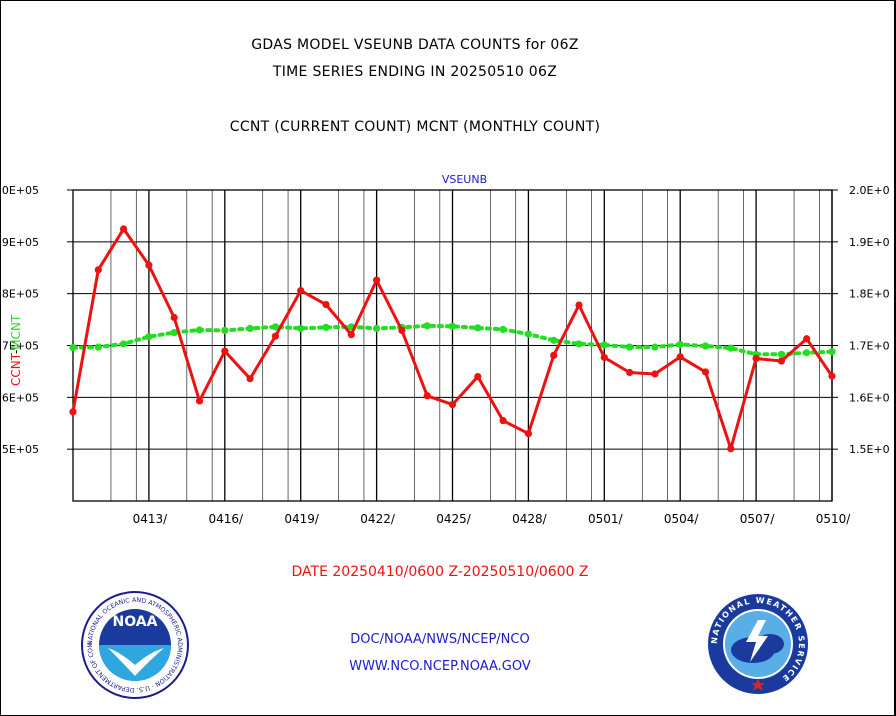 This screenshot has width=896, height=716. I want to click on y-axis-label-ccnt: CCNT, so click(16, 369).